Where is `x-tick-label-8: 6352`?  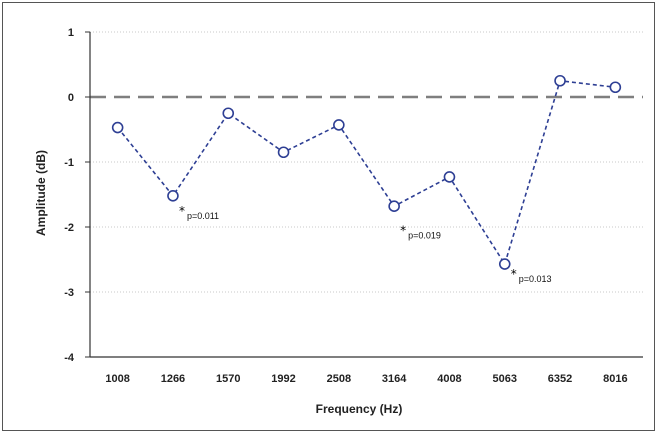
x-tick-label-8: 6352 is located at coordinates (560, 379).